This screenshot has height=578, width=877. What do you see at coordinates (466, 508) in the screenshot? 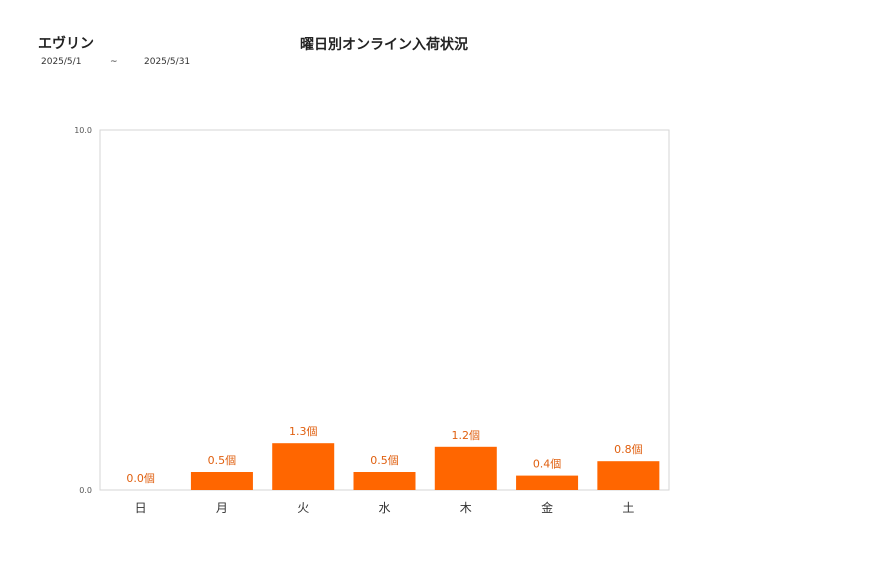
I see `x-tick-label: 木` at bounding box center [466, 508].